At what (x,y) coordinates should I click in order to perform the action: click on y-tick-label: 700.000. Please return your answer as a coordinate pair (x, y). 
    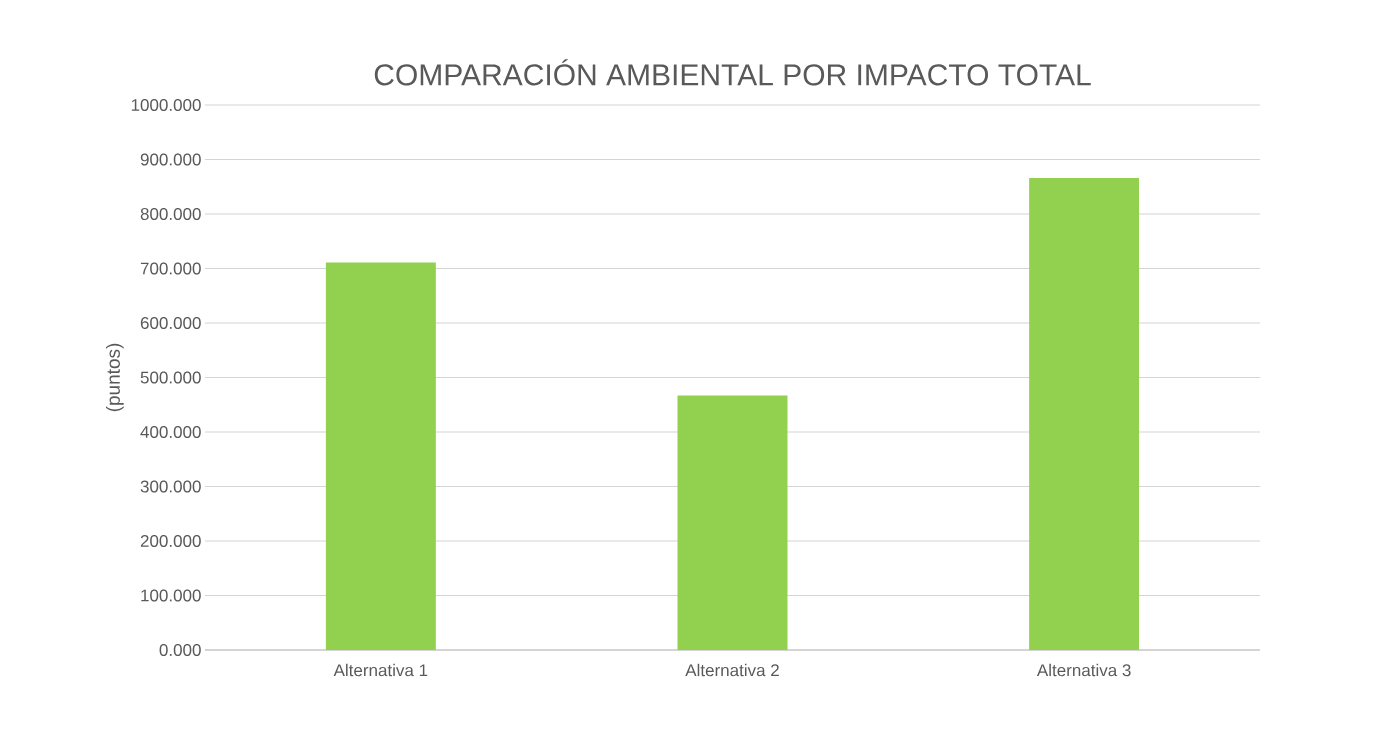
    Looking at the image, I should click on (170, 268).